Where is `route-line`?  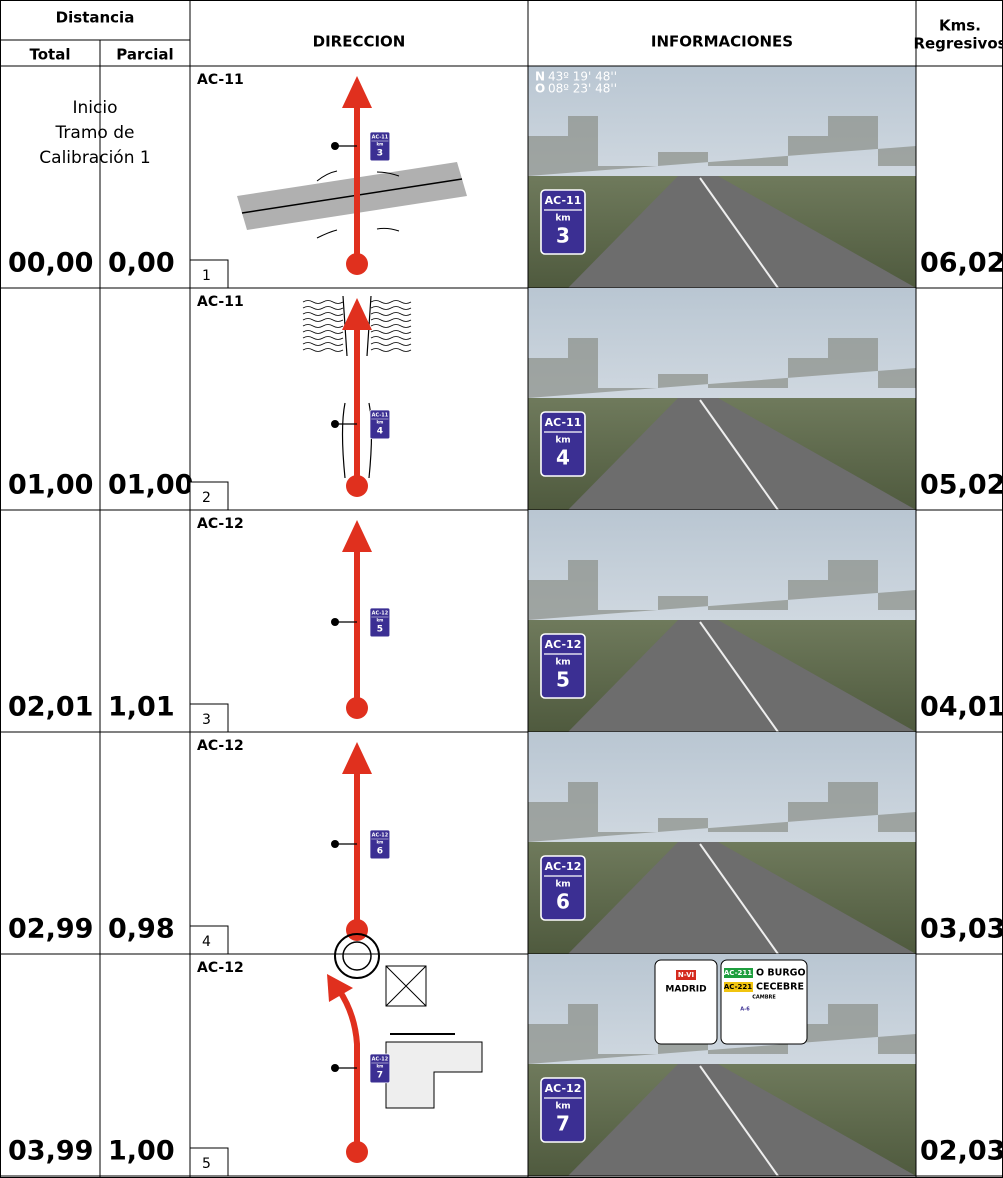 route-line is located at coordinates (348, 1069).